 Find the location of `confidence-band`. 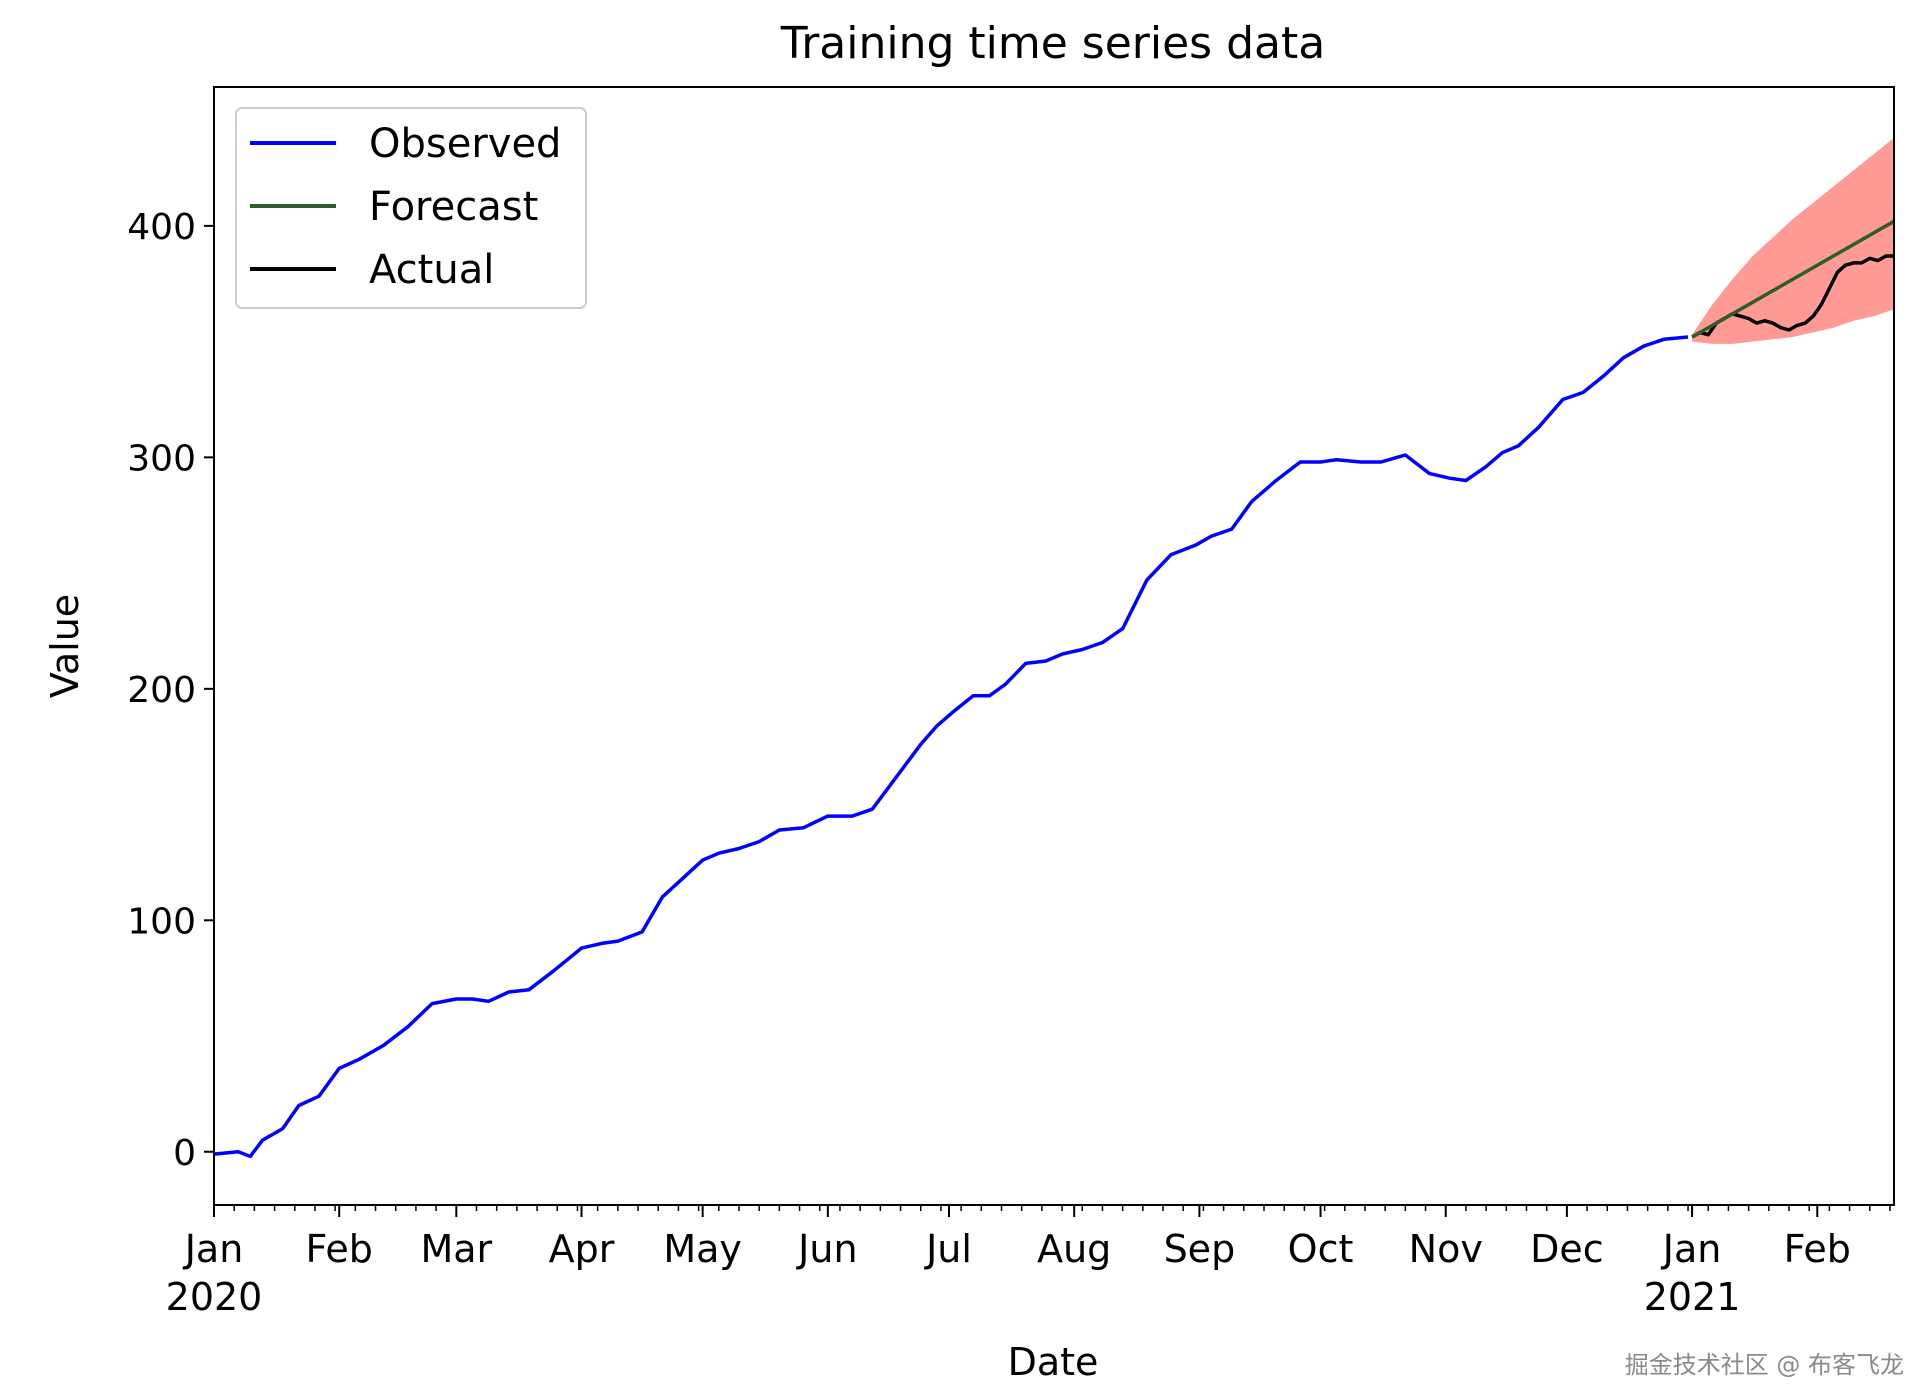

confidence-band is located at coordinates (1793, 240).